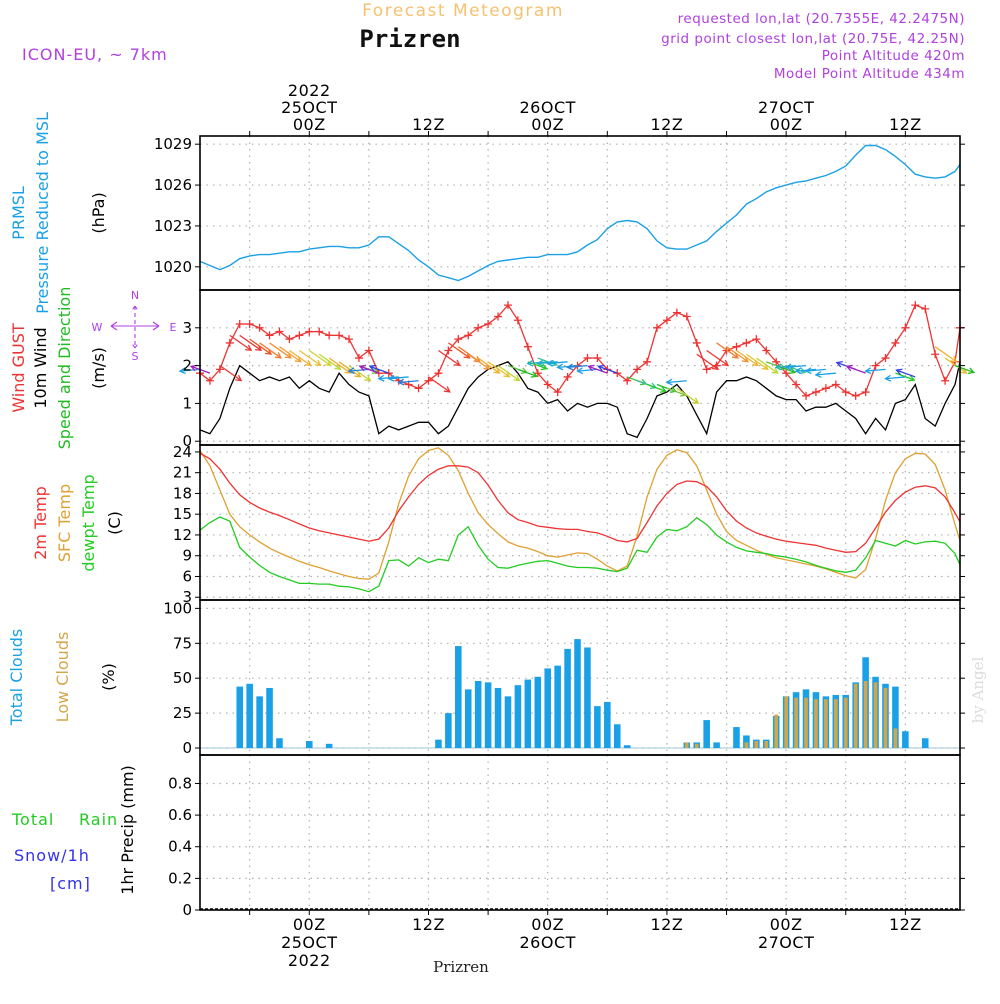  I want to click on compass-n: N, so click(135, 295).